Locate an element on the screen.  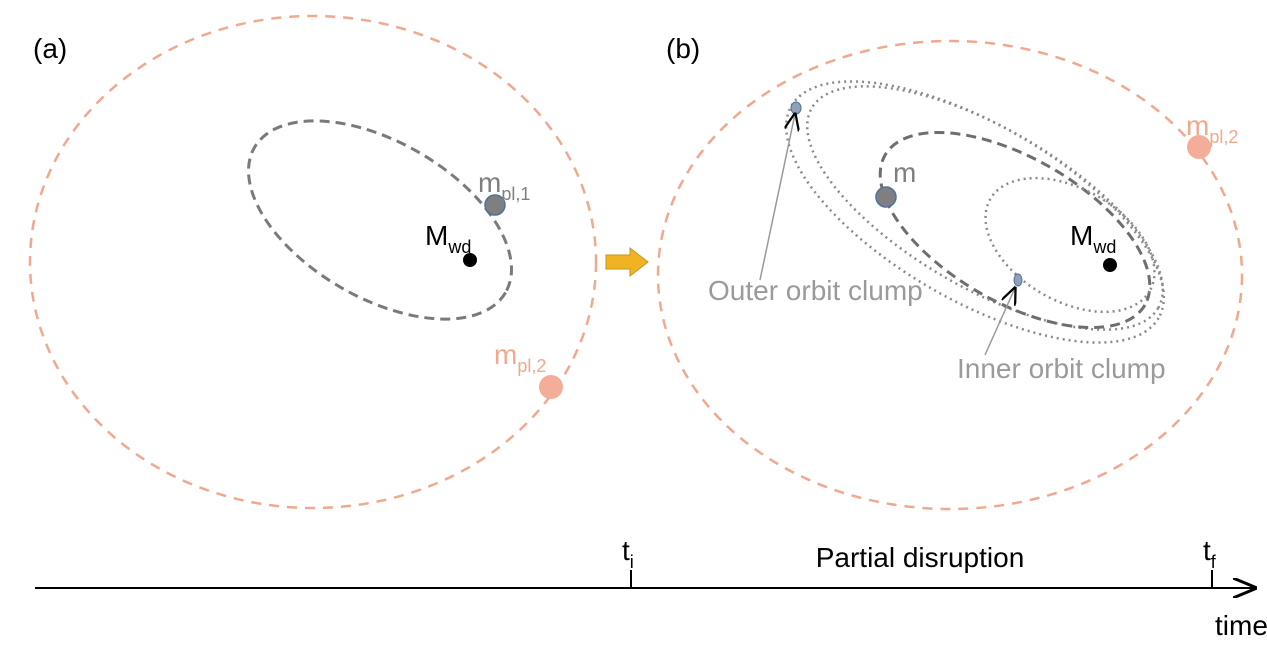
annotation: Outer orbit clump is located at coordinates (815, 290).